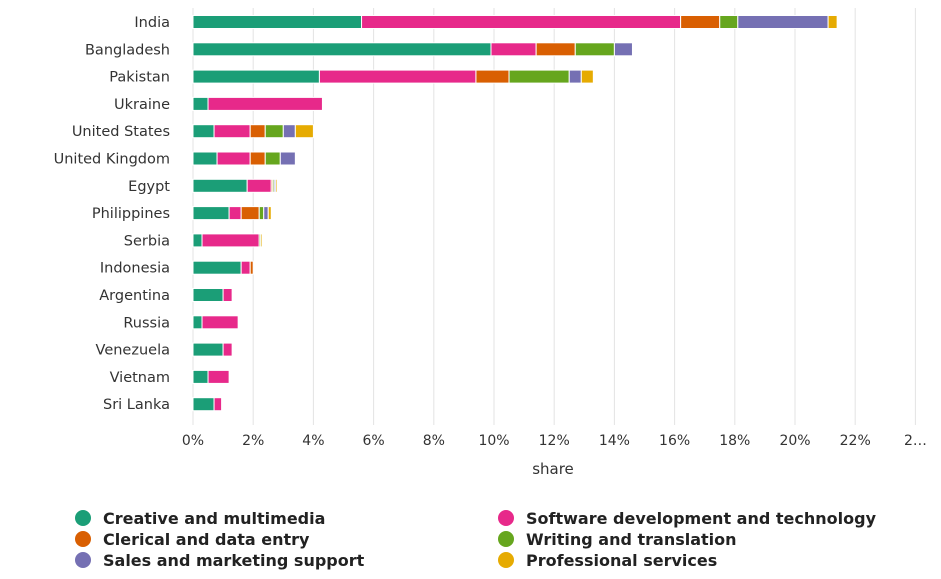 Image resolution: width=941 pixels, height=579 pixels. What do you see at coordinates (253, 441) in the screenshot?
I see `x-tick-label: 2%` at bounding box center [253, 441].